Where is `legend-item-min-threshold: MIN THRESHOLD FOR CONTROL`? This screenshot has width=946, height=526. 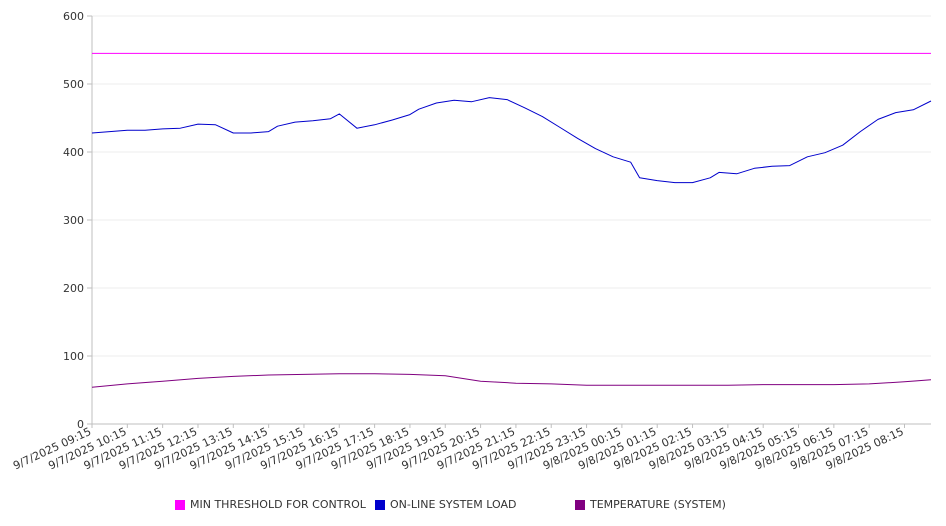 legend-item-min-threshold: MIN THRESHOLD FOR CONTROL is located at coordinates (270, 504).